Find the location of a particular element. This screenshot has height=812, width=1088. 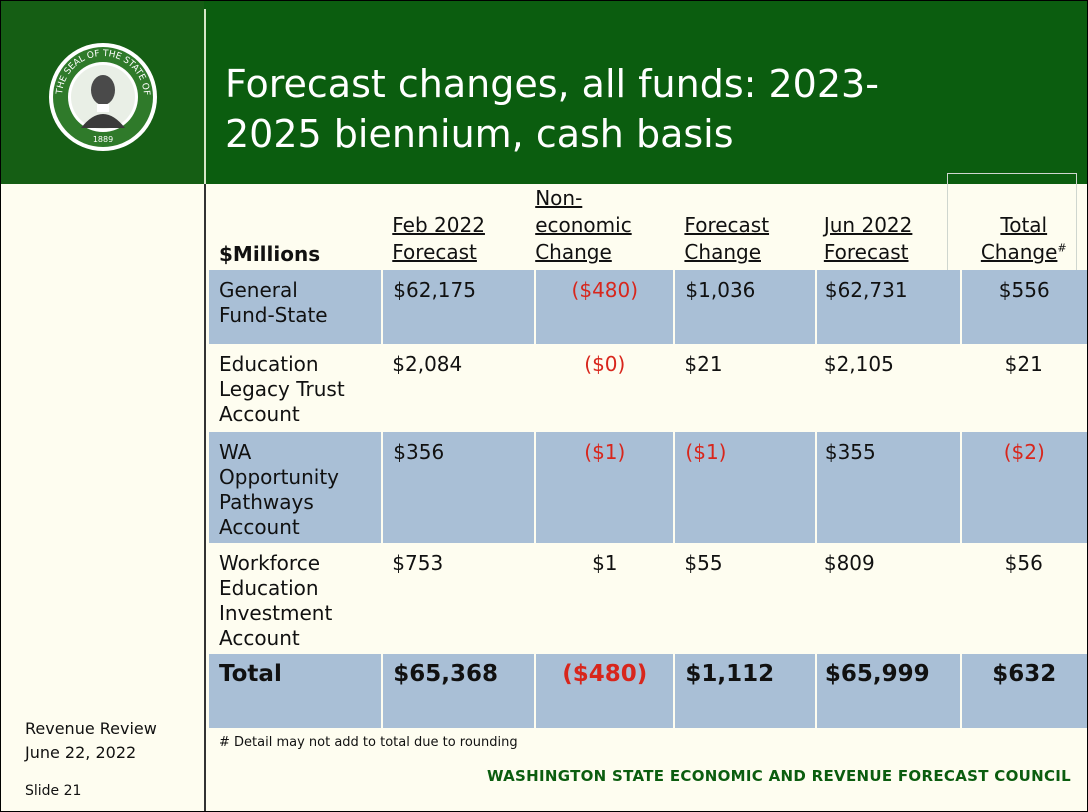

total-noneconomic: ($480) is located at coordinates (605, 691).